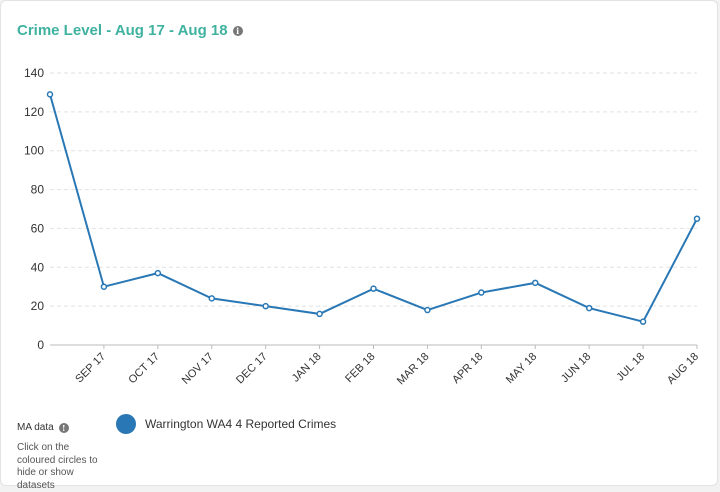 This screenshot has width=720, height=492. Describe the element at coordinates (144, 369) in the screenshot. I see `x-tick-label: OCT 17` at that location.